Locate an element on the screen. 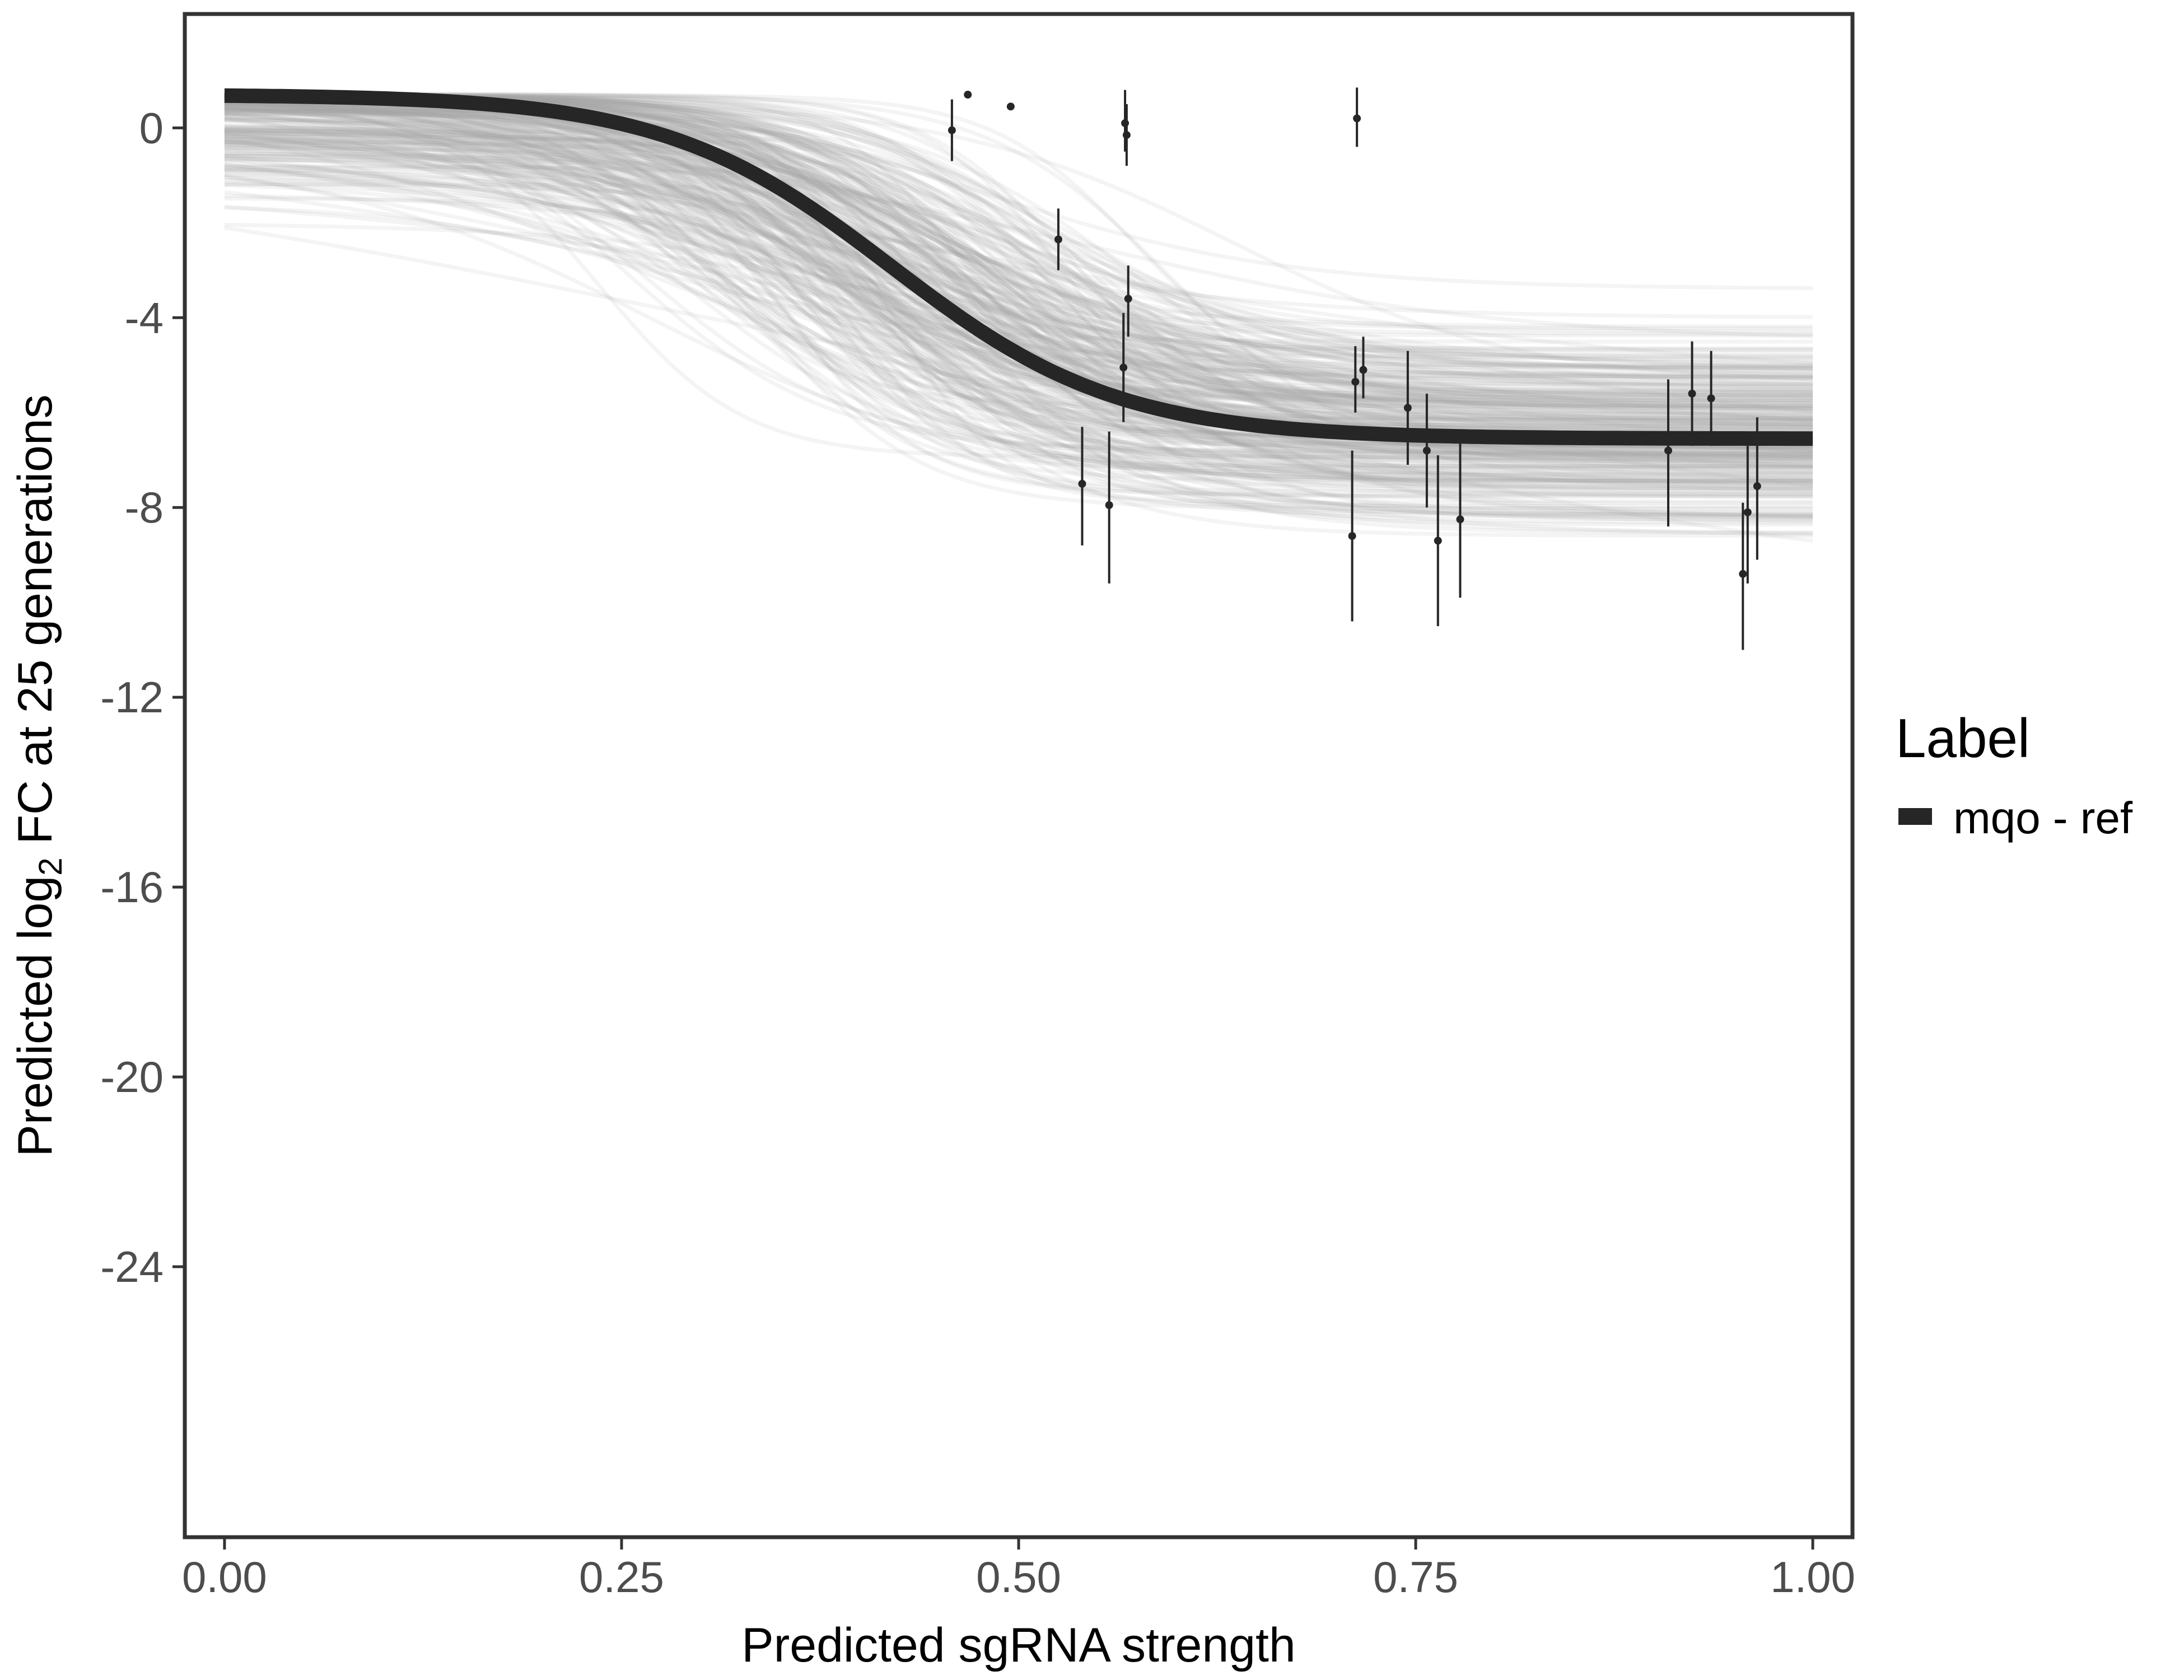 This screenshot has height=1680, width=2184. y-tick-label: -4 is located at coordinates (144, 318).